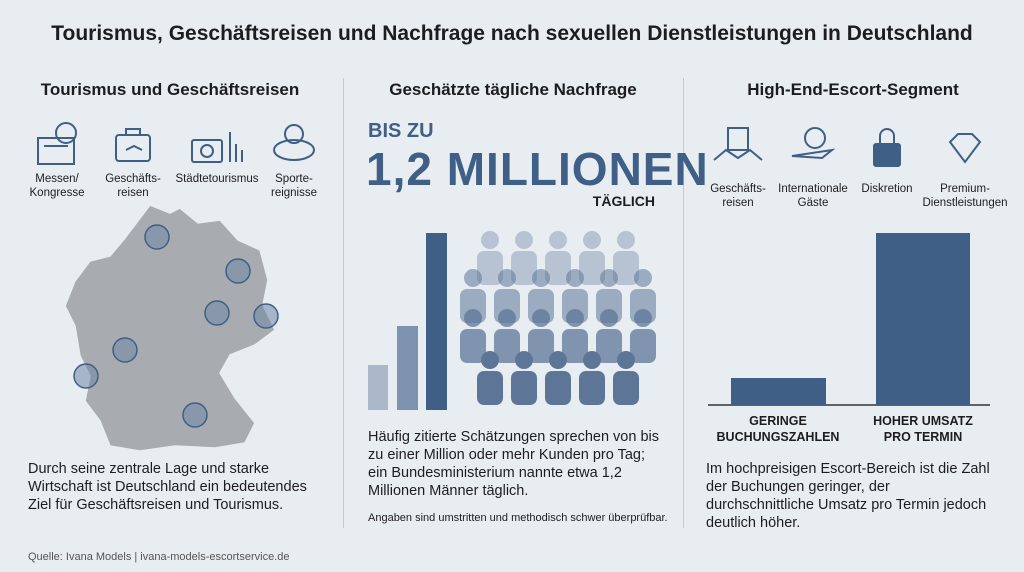  Describe the element at coordinates (965, 196) in the screenshot. I see `icon-label: Premium- Dienstleistungen` at that location.